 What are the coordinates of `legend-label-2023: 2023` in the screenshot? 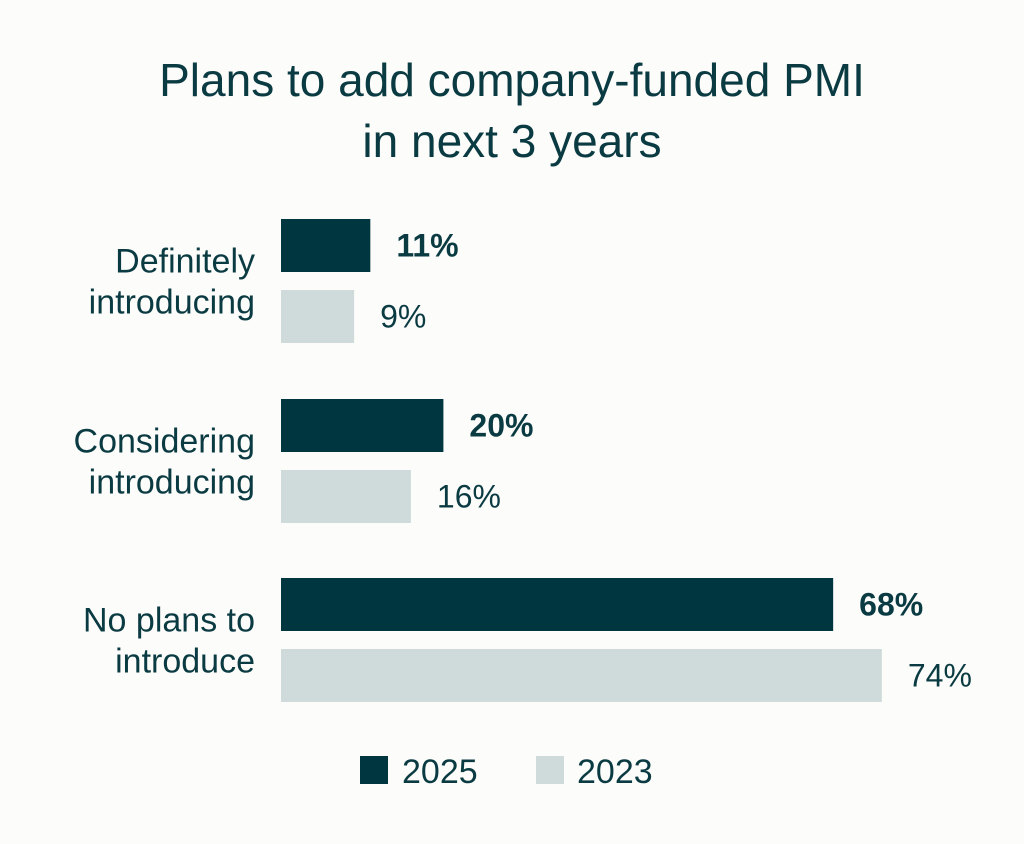 It's located at (615, 772).